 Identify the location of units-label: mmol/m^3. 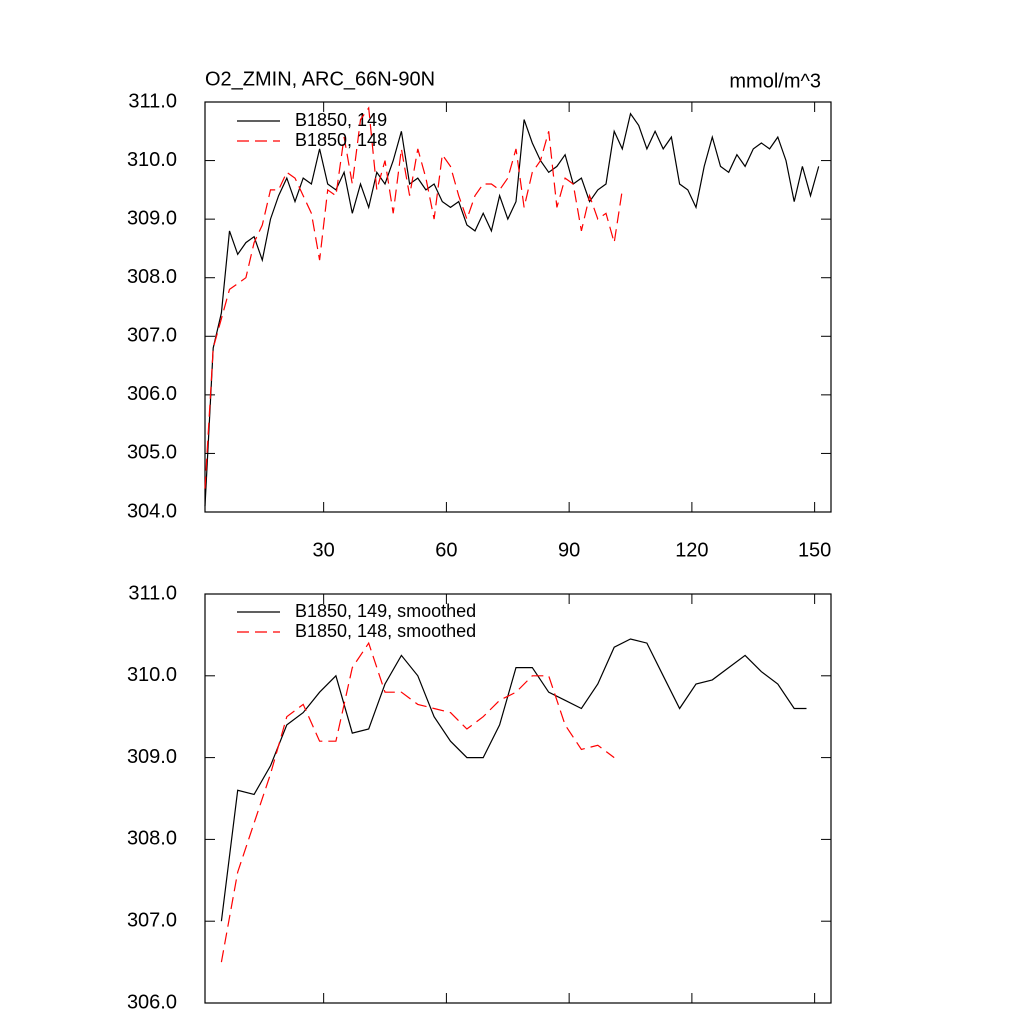
(775, 81).